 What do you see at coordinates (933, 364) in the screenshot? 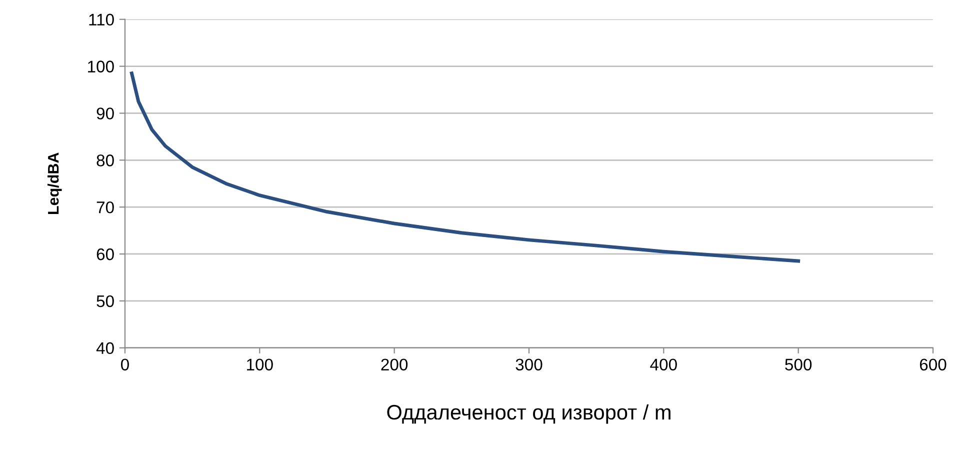
I see `x-tick-label: 600` at bounding box center [933, 364].